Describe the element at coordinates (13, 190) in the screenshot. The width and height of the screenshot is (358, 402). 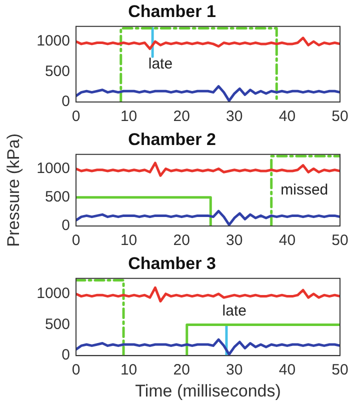
I see `y-axis-title: Pressure (kPa)` at that location.